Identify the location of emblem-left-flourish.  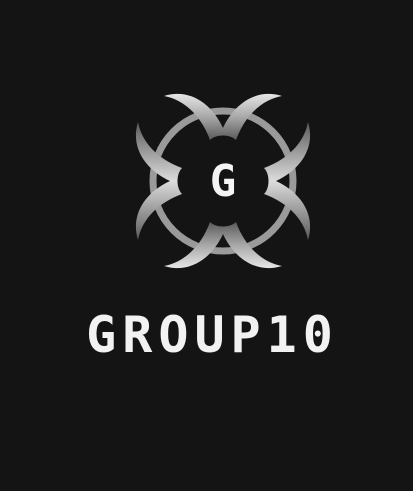
(159, 181).